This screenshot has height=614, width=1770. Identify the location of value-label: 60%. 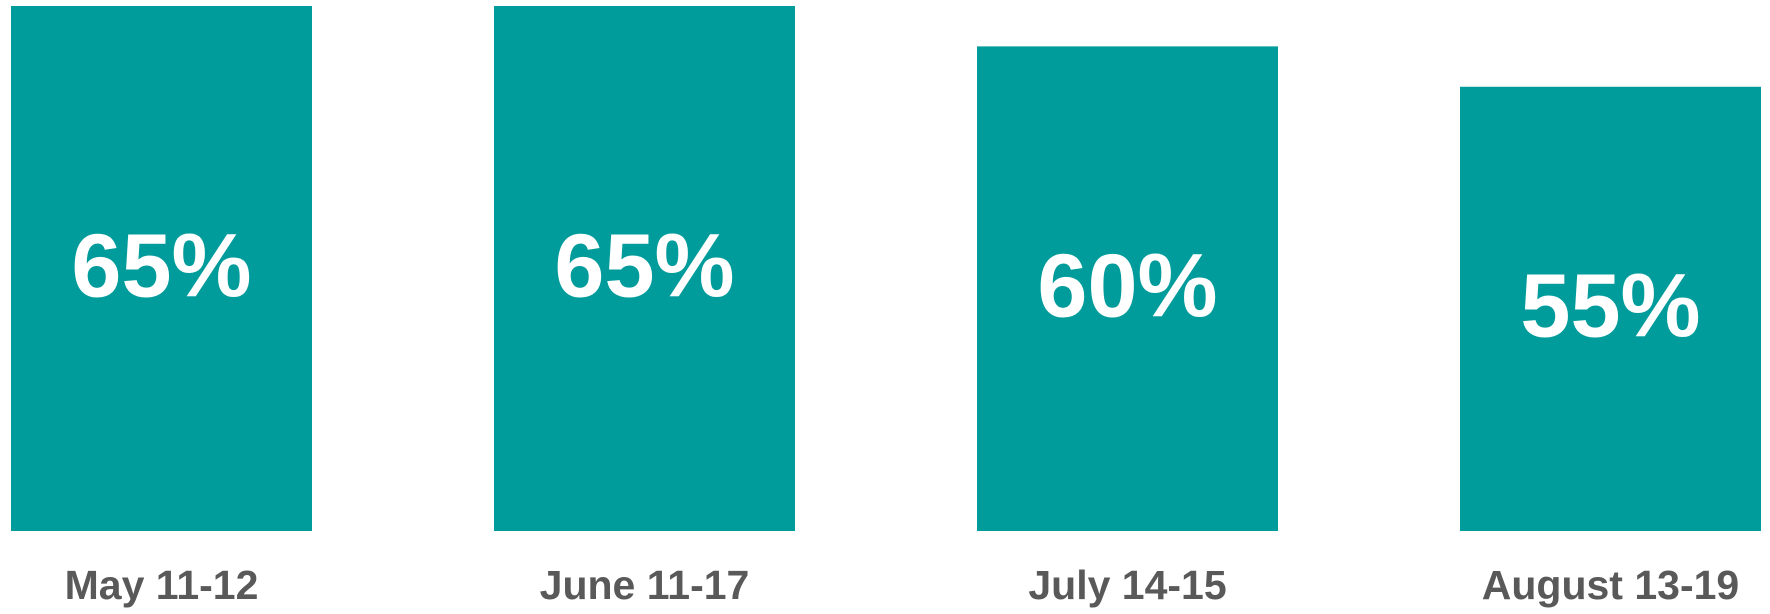
(1127, 286).